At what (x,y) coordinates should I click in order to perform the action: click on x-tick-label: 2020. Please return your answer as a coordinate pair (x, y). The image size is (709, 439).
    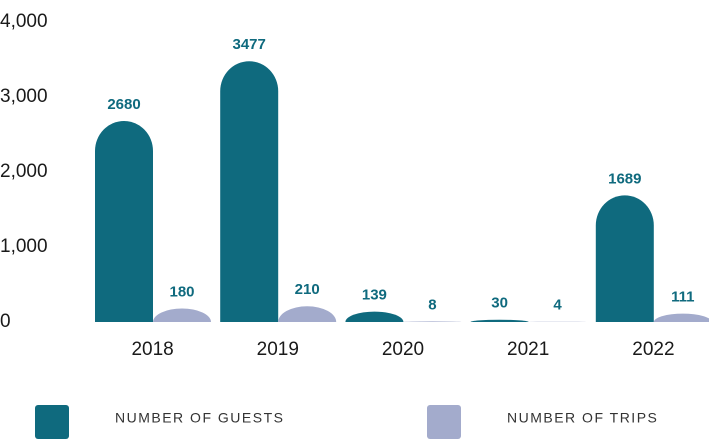
    Looking at the image, I should click on (403, 349).